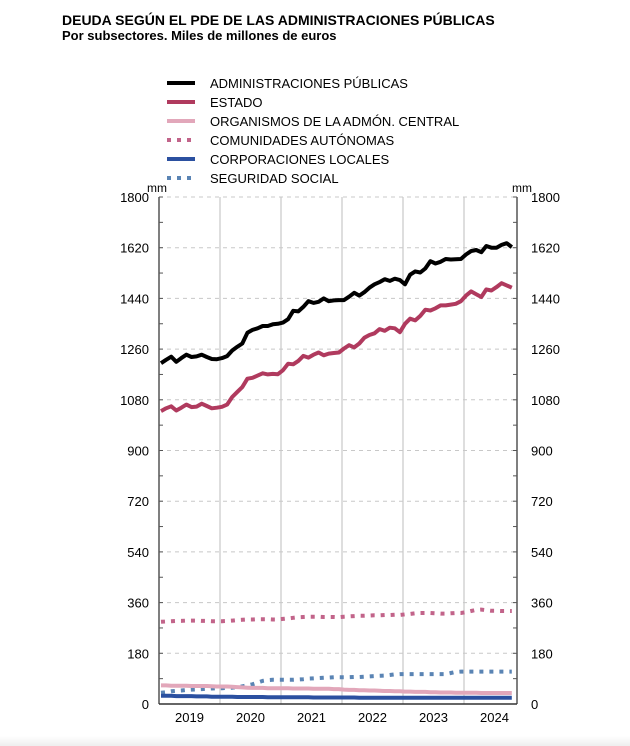 This screenshot has height=746, width=630. I want to click on legend-label: CORPORACIONES LOCALES, so click(299, 159).